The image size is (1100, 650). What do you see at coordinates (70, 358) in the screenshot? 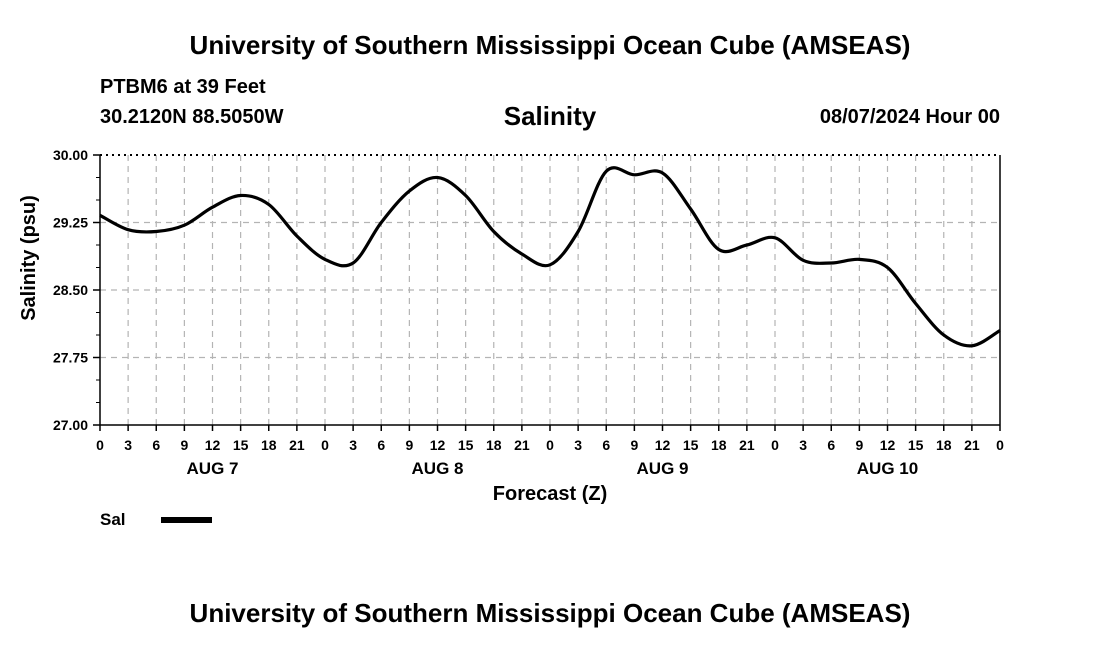
I see `y-tick-label: 27.75` at bounding box center [70, 358].